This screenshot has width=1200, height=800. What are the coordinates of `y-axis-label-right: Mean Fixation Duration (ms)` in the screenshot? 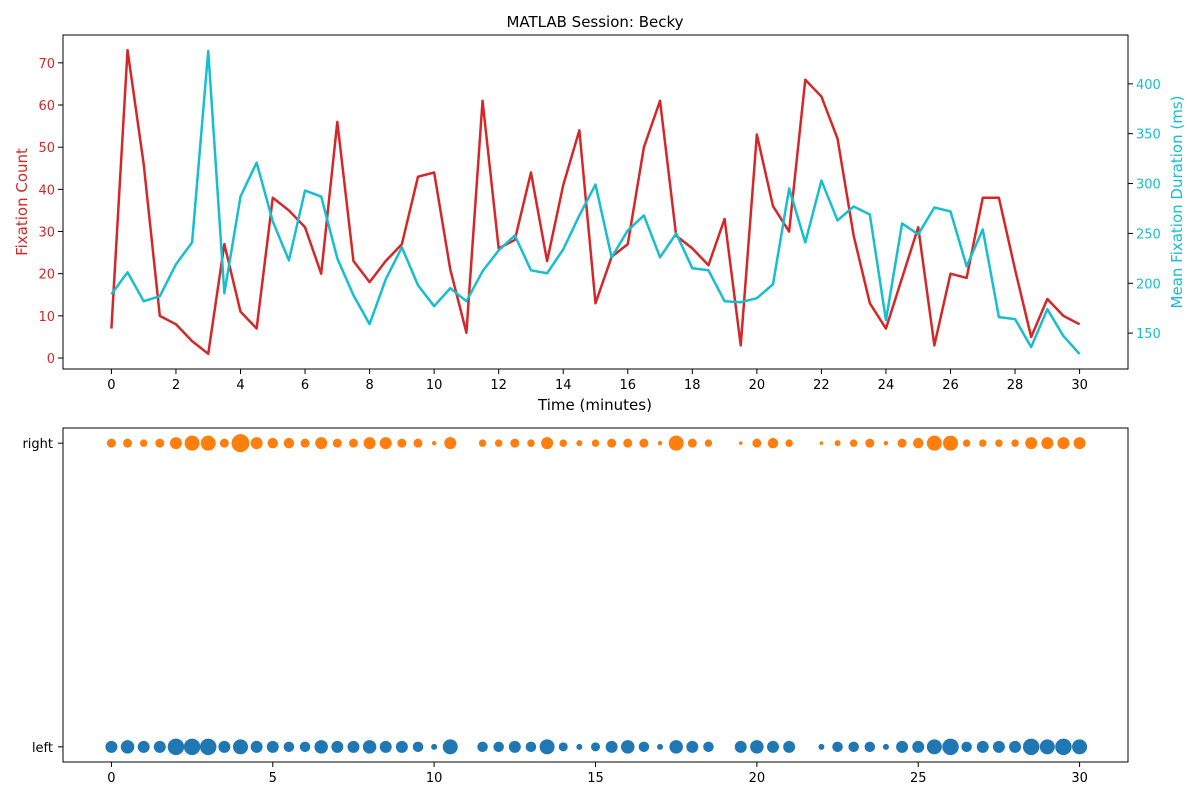 It's located at (1177, 202).